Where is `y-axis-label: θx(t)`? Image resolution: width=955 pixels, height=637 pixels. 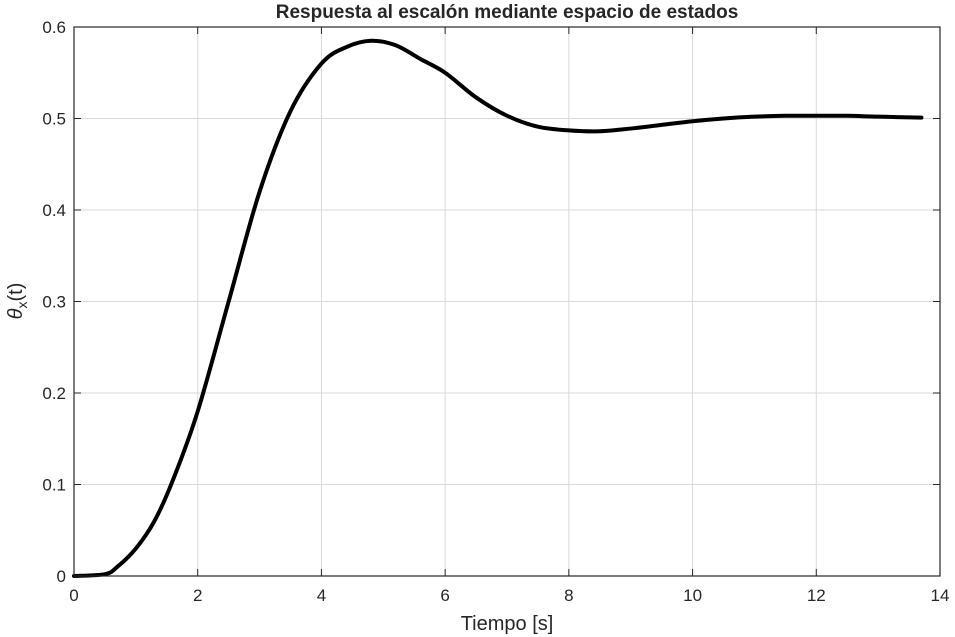 y-axis-label: θx(t) is located at coordinates (17, 301).